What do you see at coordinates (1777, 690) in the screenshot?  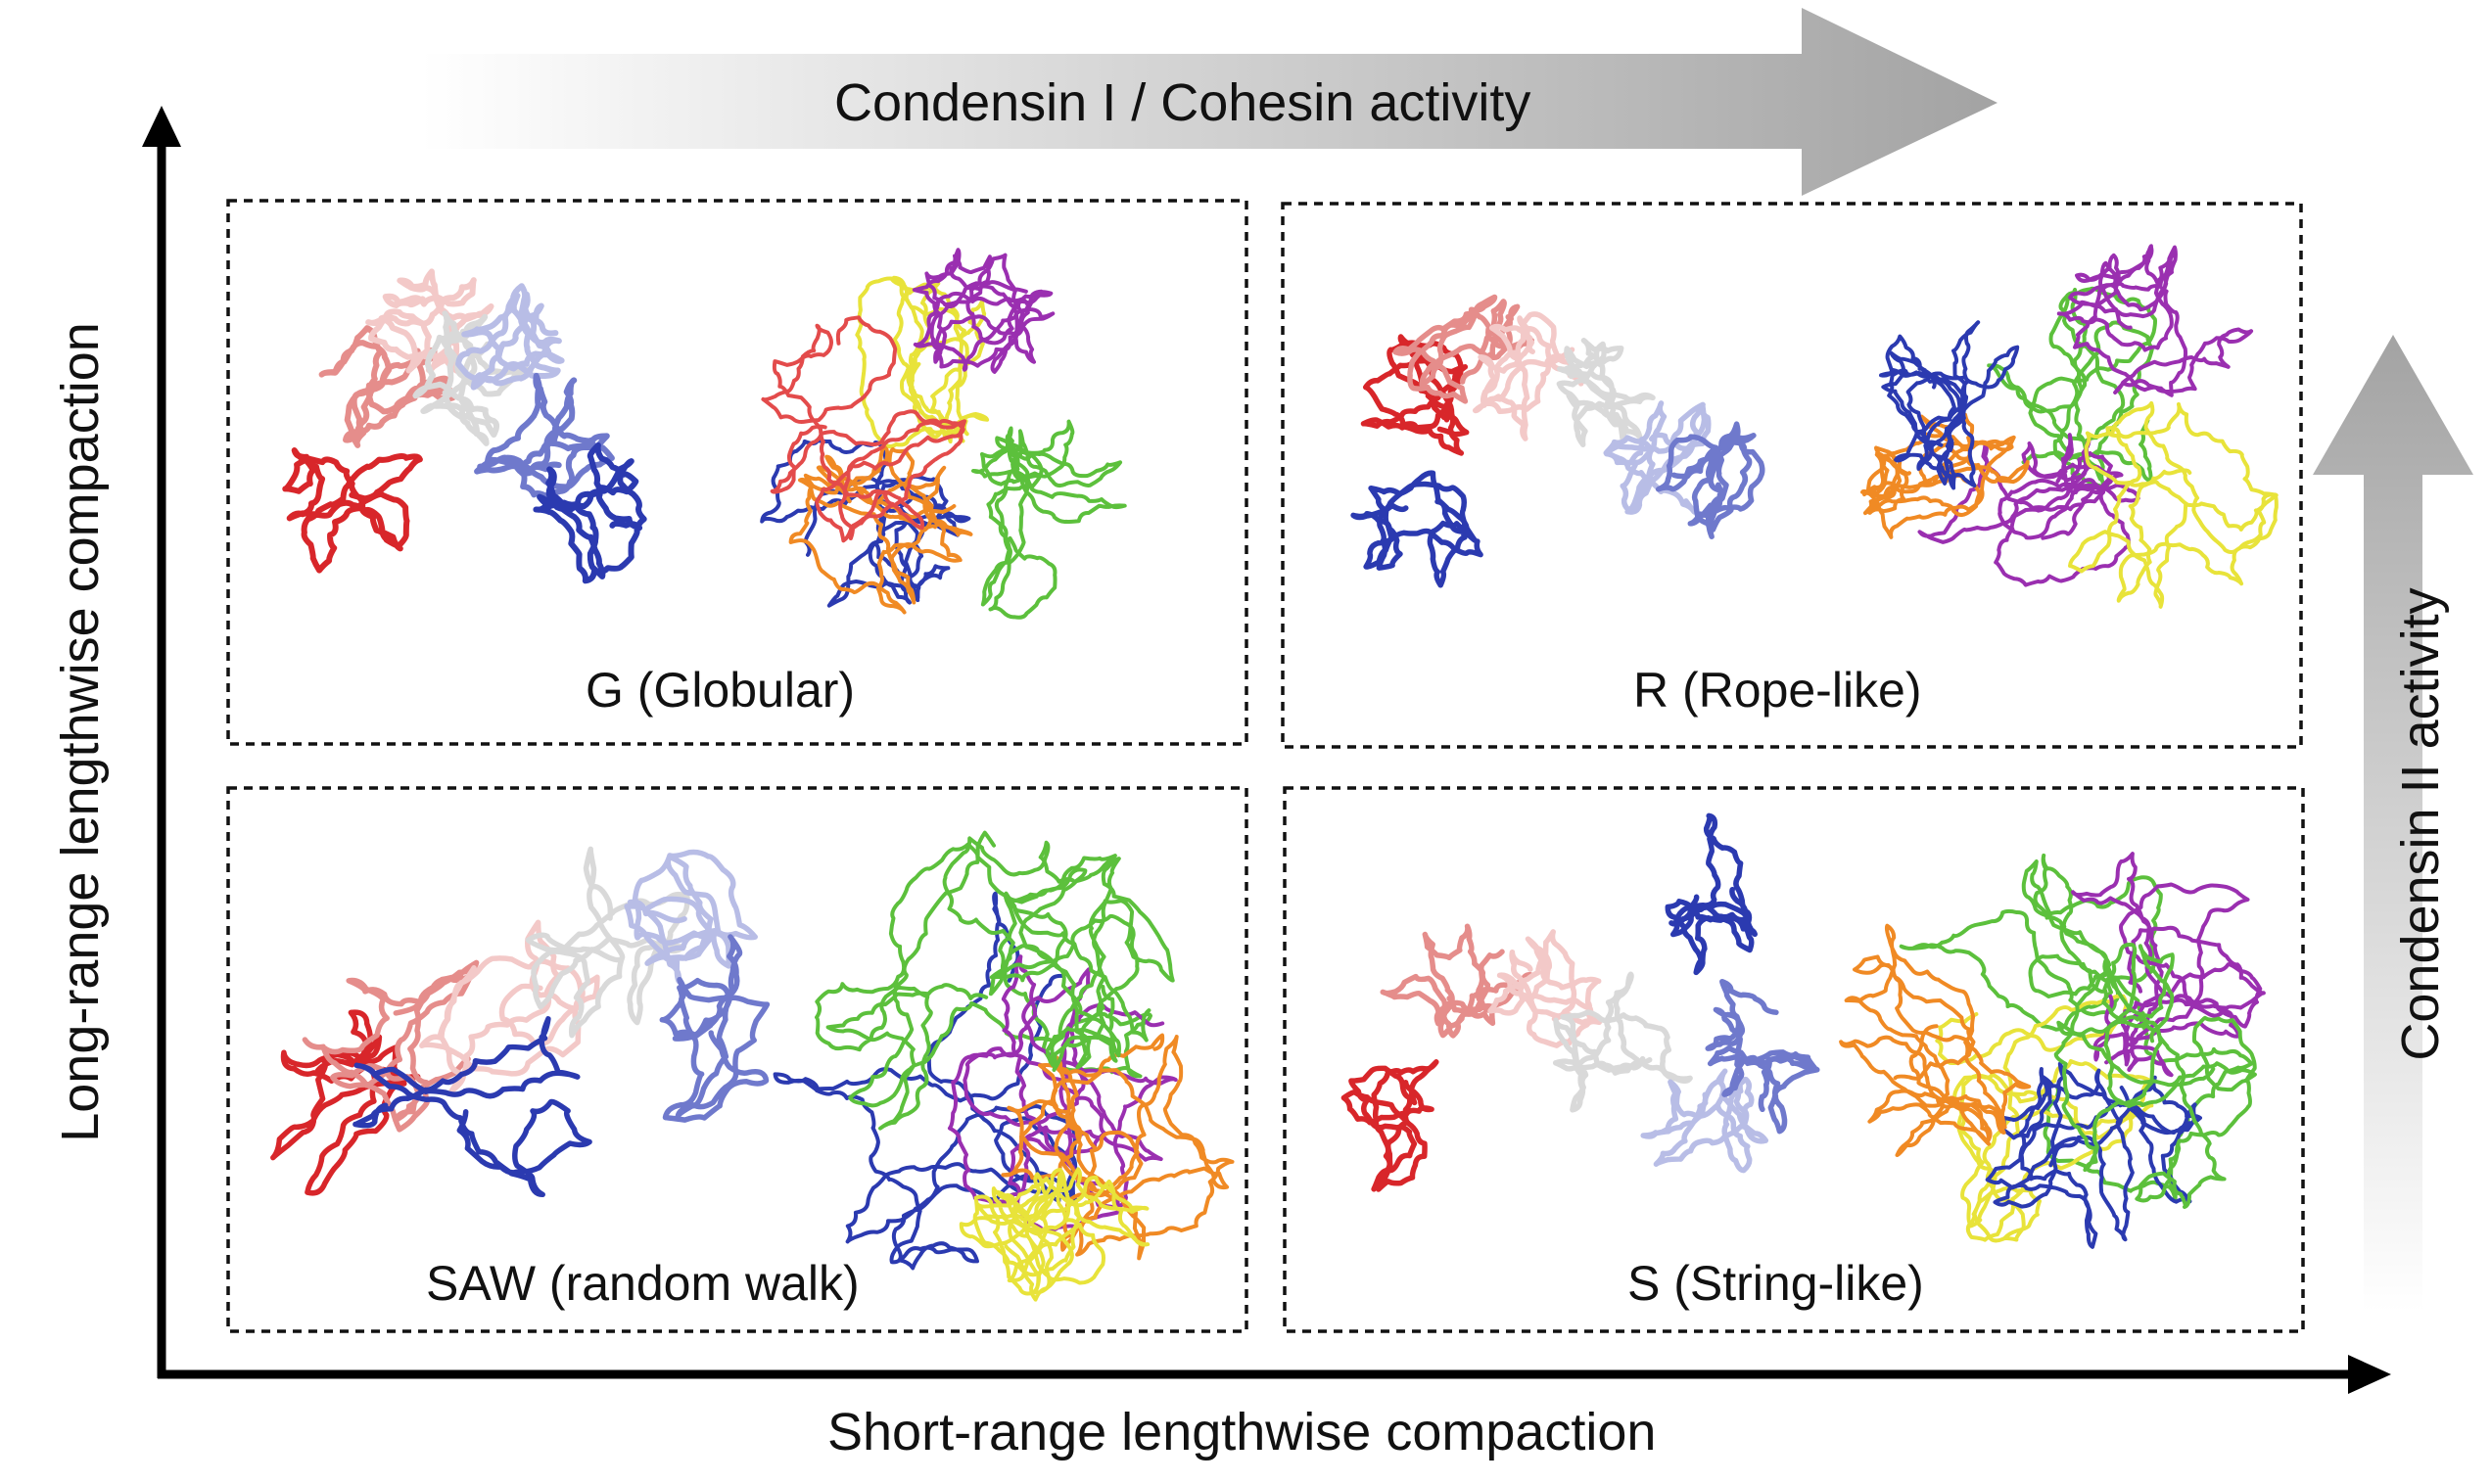 I see `panel-r-label: R (Rope-like)` at bounding box center [1777, 690].